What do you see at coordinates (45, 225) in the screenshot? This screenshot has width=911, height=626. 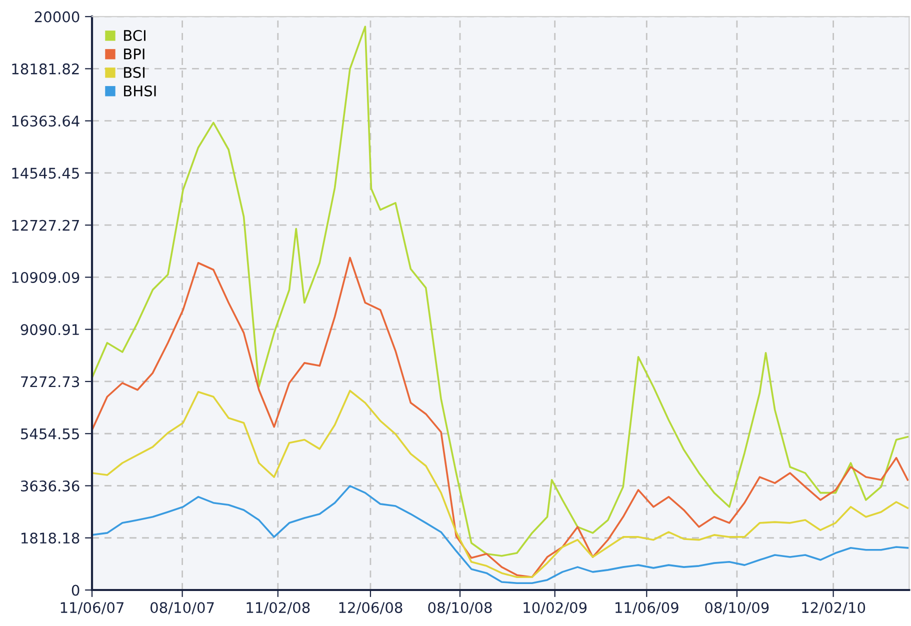 I see `y-tick-label: 12727.27` at bounding box center [45, 225].